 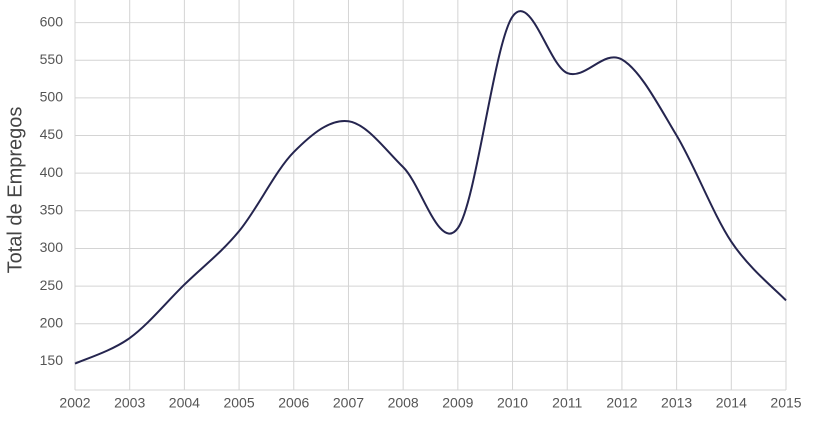 What do you see at coordinates (52, 172) in the screenshot?
I see `y-tick-label: 400` at bounding box center [52, 172].